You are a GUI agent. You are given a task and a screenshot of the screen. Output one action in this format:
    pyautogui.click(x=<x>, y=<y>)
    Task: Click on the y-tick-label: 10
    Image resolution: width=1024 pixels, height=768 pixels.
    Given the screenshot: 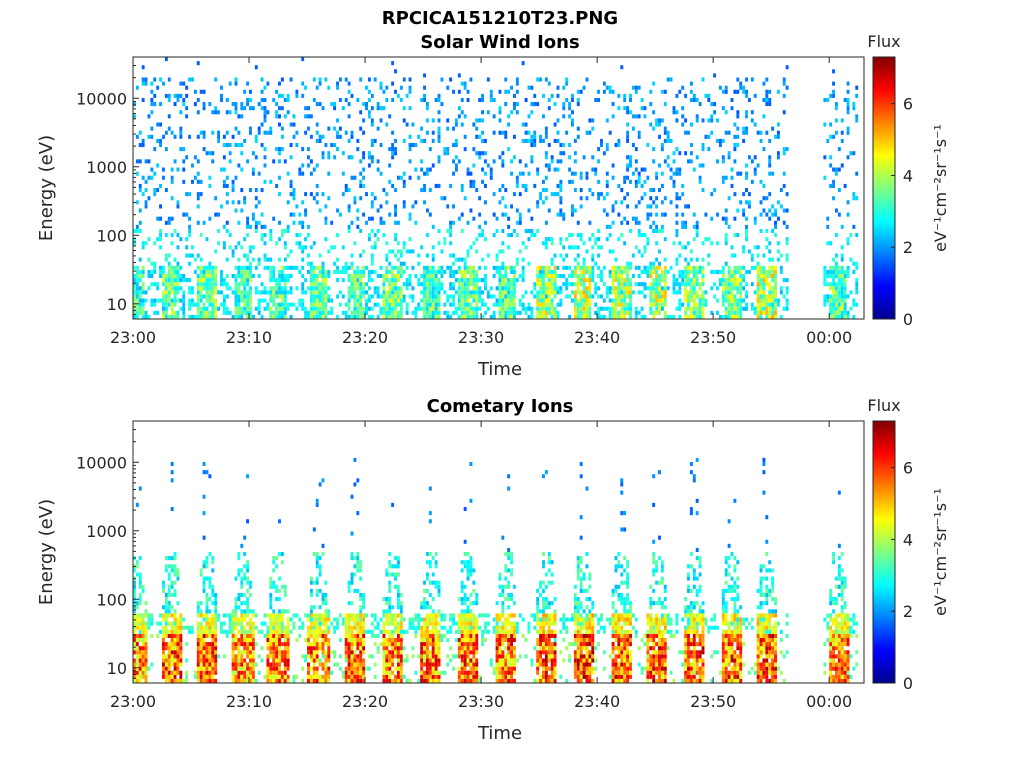 What is the action you would take?
    pyautogui.click(x=117, y=304)
    